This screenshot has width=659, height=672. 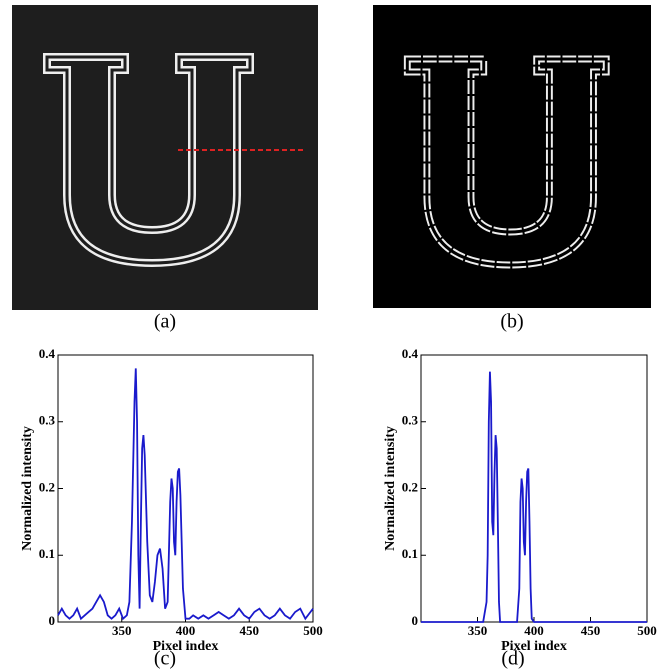 I want to click on panel-label: (c), so click(x=165, y=659).